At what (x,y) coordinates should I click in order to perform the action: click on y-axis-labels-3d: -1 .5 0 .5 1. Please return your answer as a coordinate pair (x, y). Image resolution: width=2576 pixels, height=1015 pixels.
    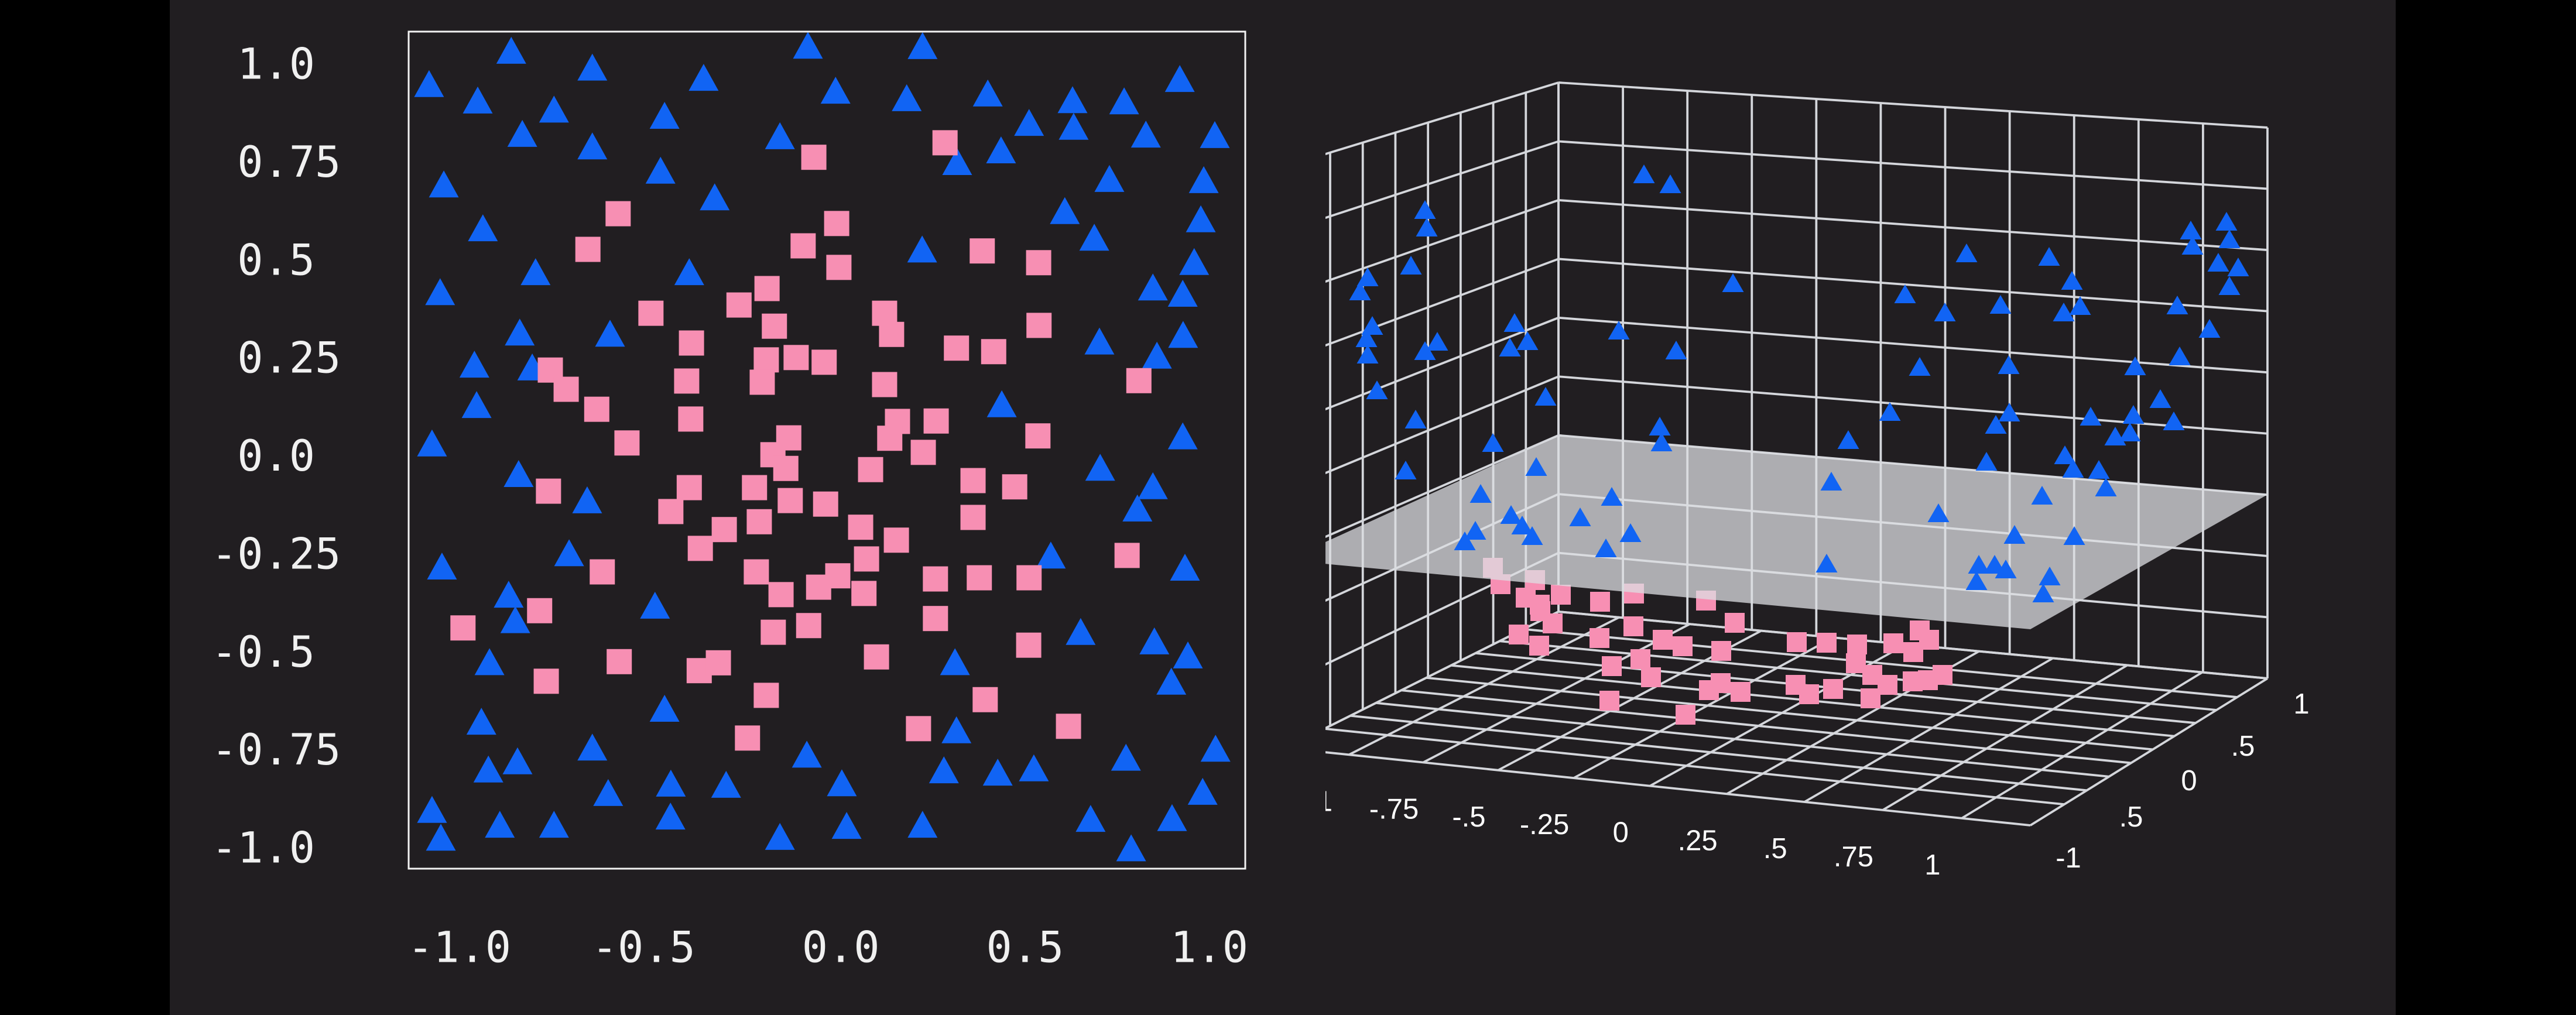
    Looking at the image, I should click on (2182, 781).